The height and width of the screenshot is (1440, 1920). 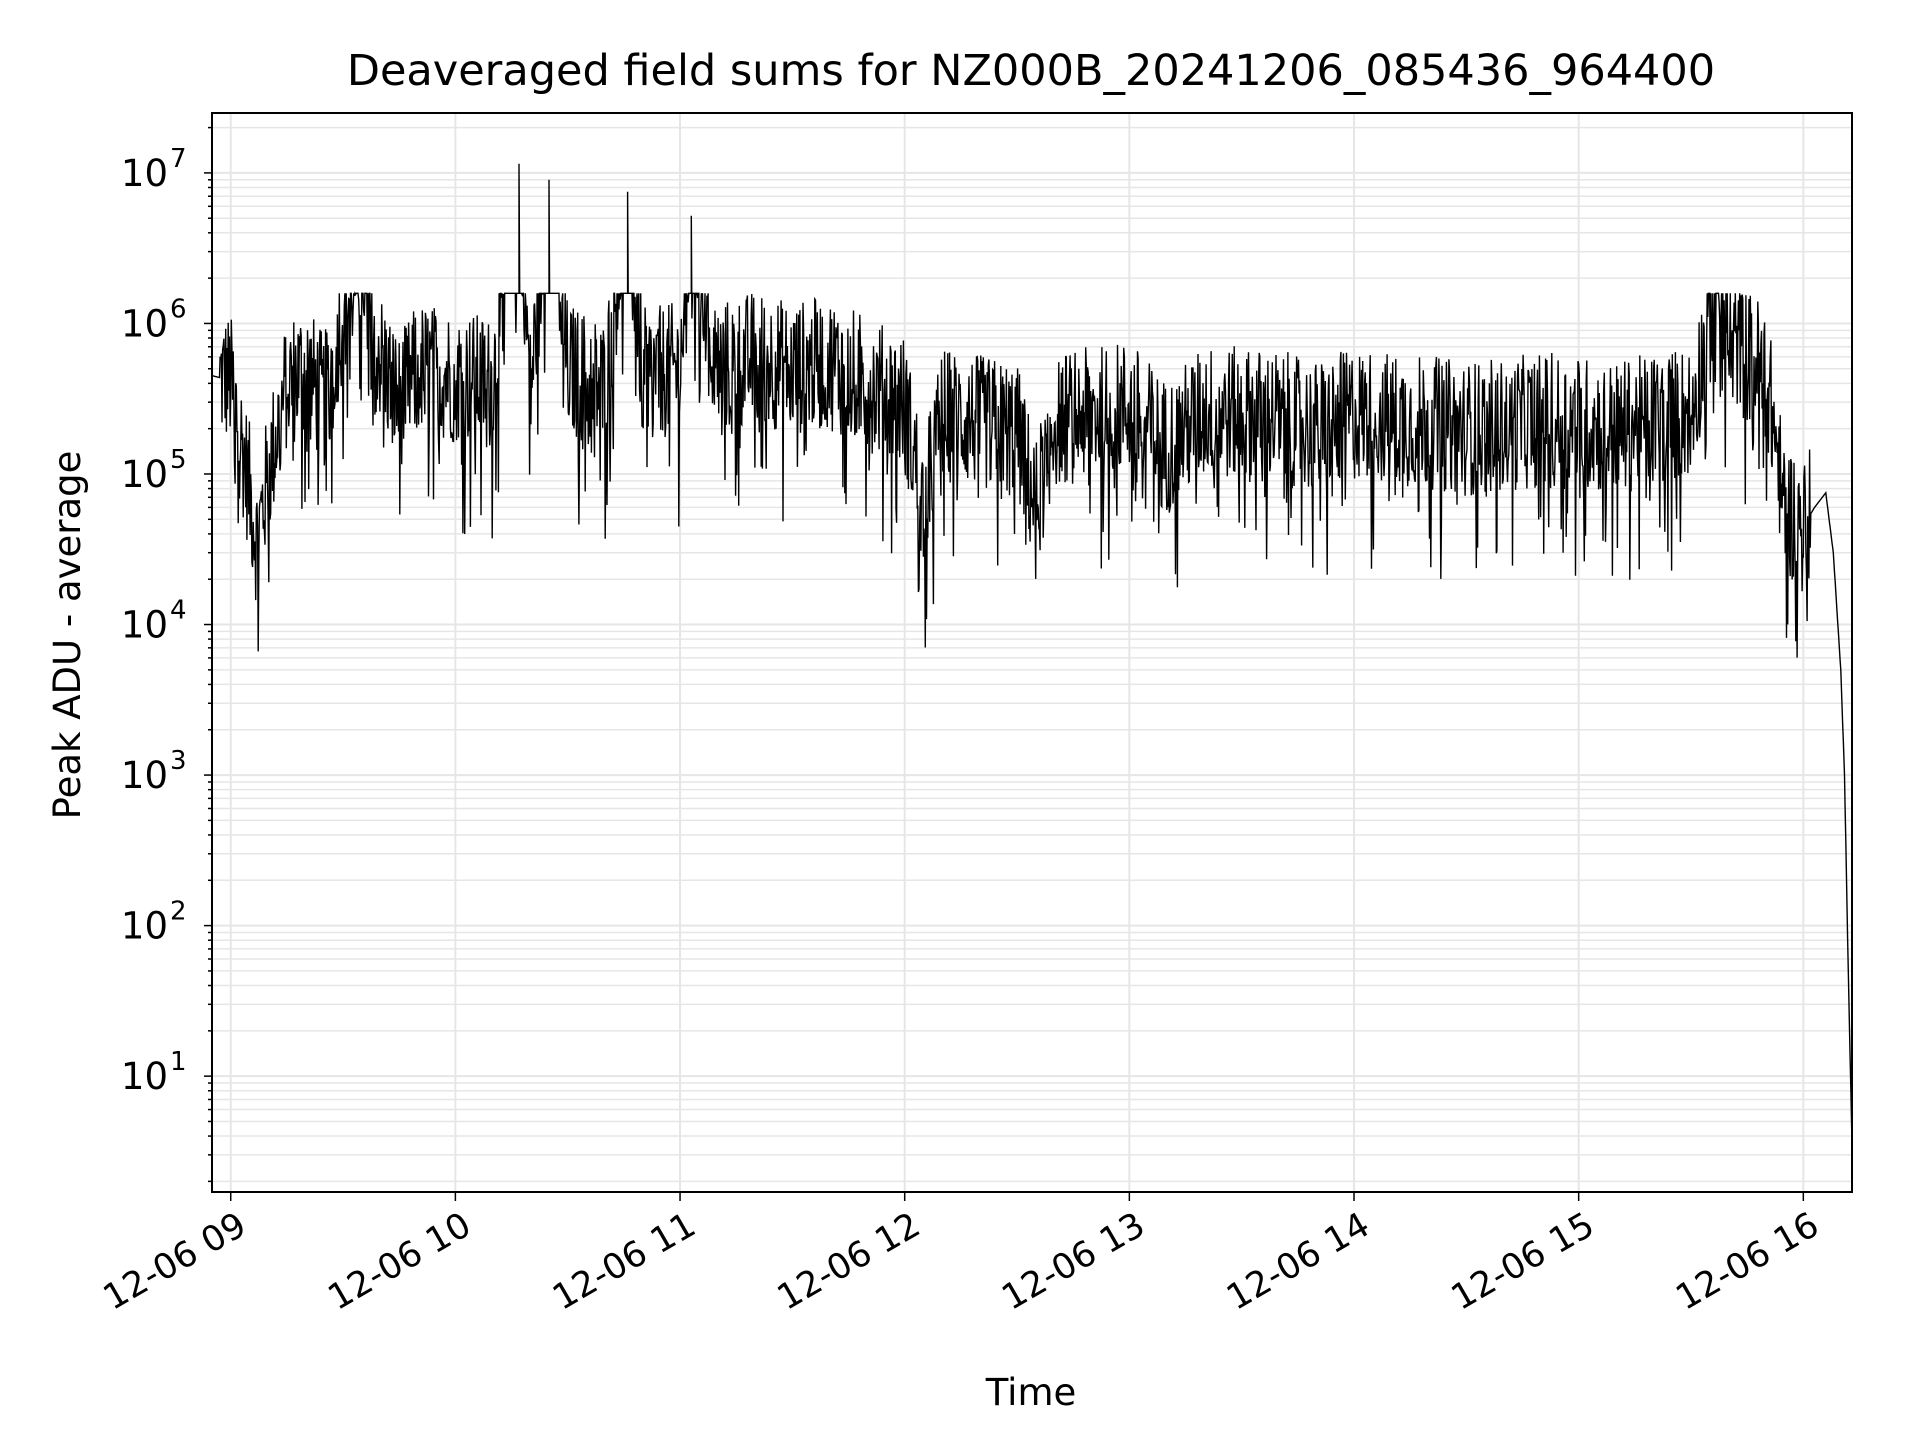 What do you see at coordinates (178, 912) in the screenshot?
I see `y-tick-exponent: 2` at bounding box center [178, 912].